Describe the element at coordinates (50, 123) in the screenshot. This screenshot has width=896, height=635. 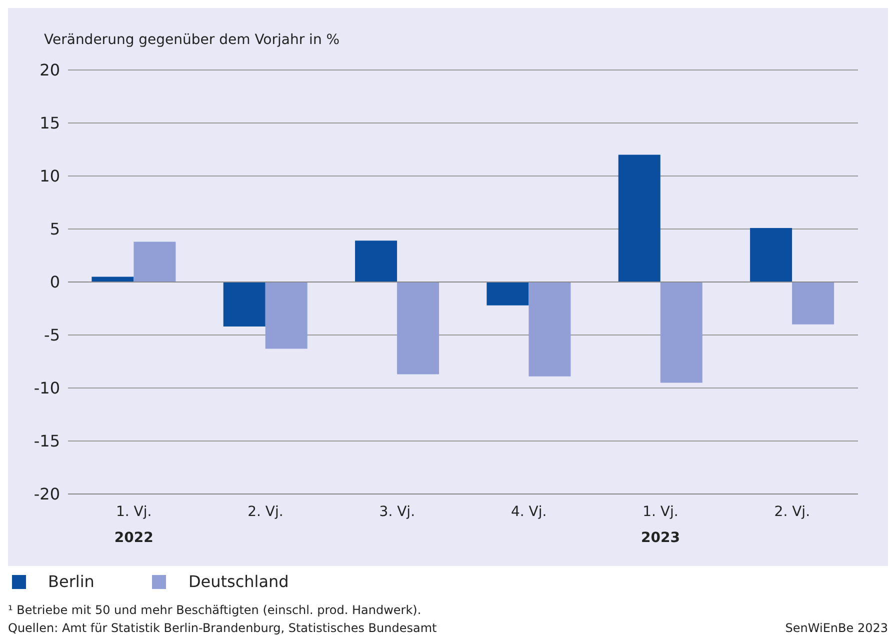
I see `y-tick-label: 15` at that location.